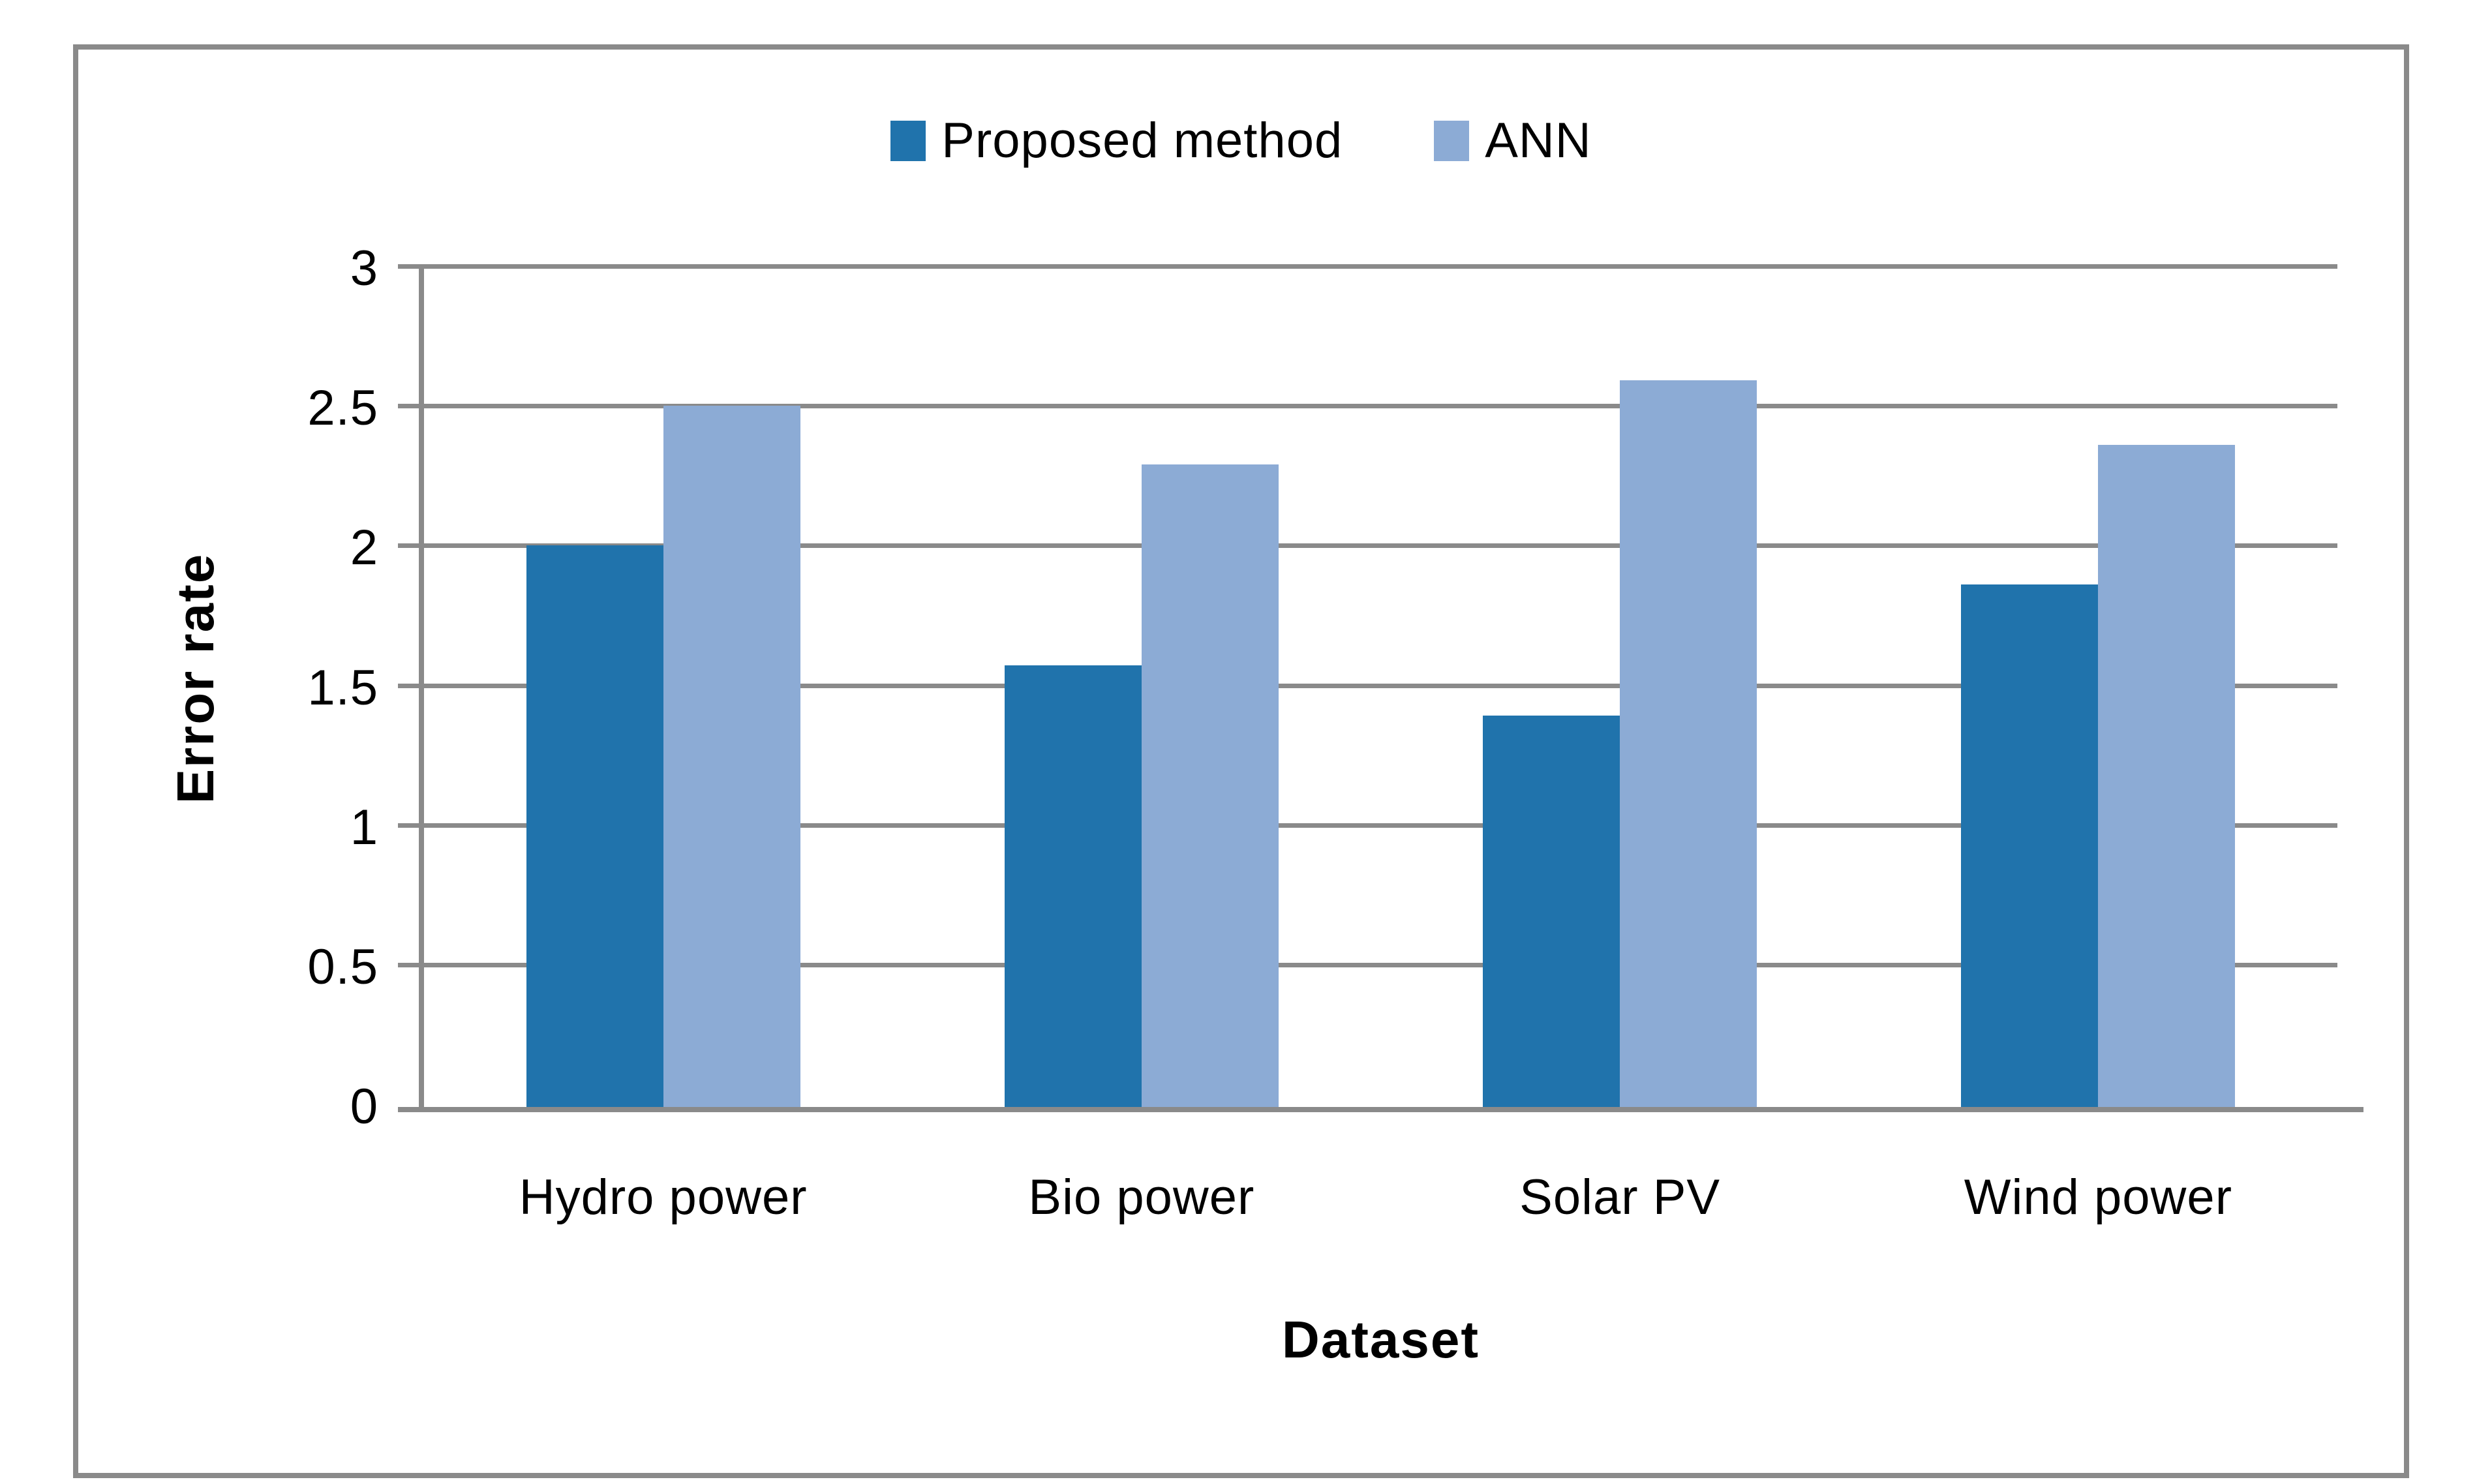 The width and height of the screenshot is (2492, 1484). I want to click on bar-group-solar-pv, so click(1620, 688).